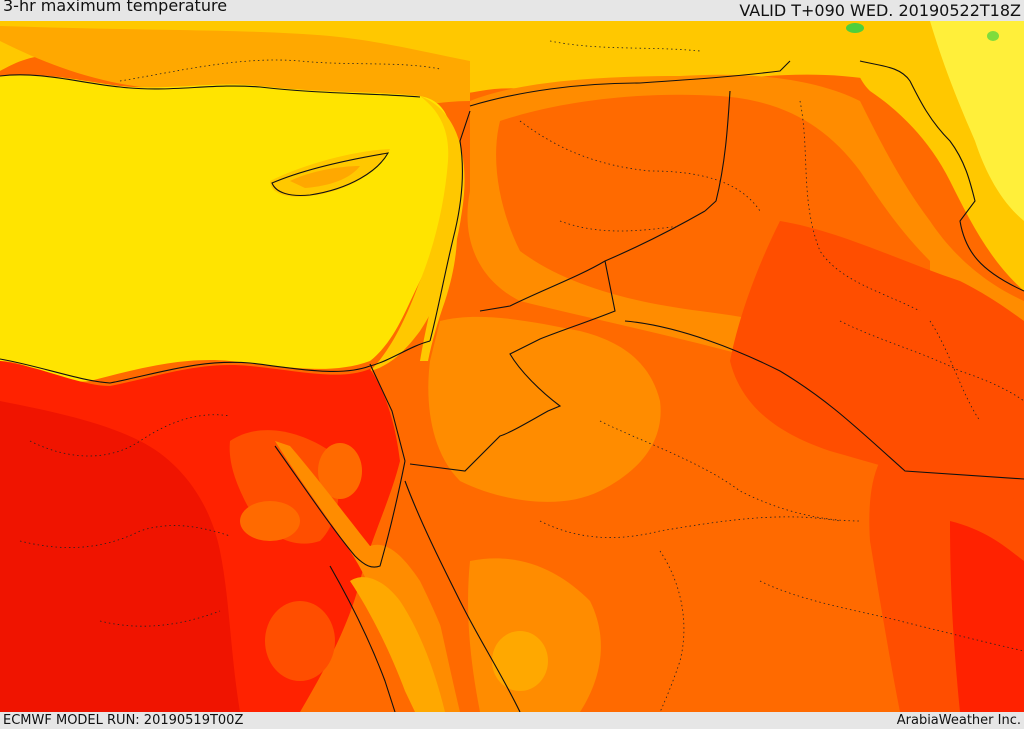 The width and height of the screenshot is (1024, 729). Describe the element at coordinates (824, 400) in the screenshot. I see `border-saudi-iraq` at that location.